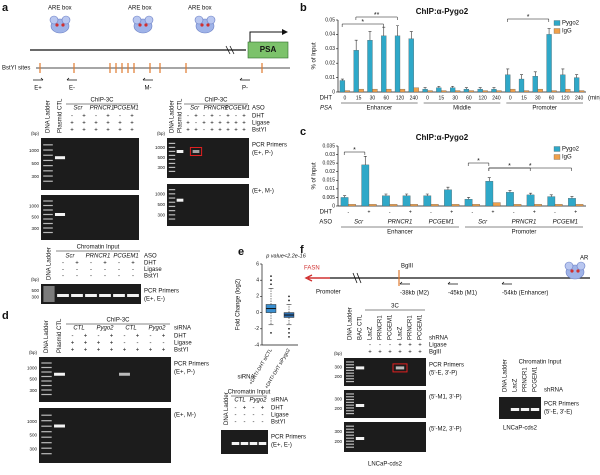 The width and height of the screenshot is (600, 475). What do you see at coordinates (410, 212) in the screenshot?
I see `x-tick-label: +` at bounding box center [410, 212].